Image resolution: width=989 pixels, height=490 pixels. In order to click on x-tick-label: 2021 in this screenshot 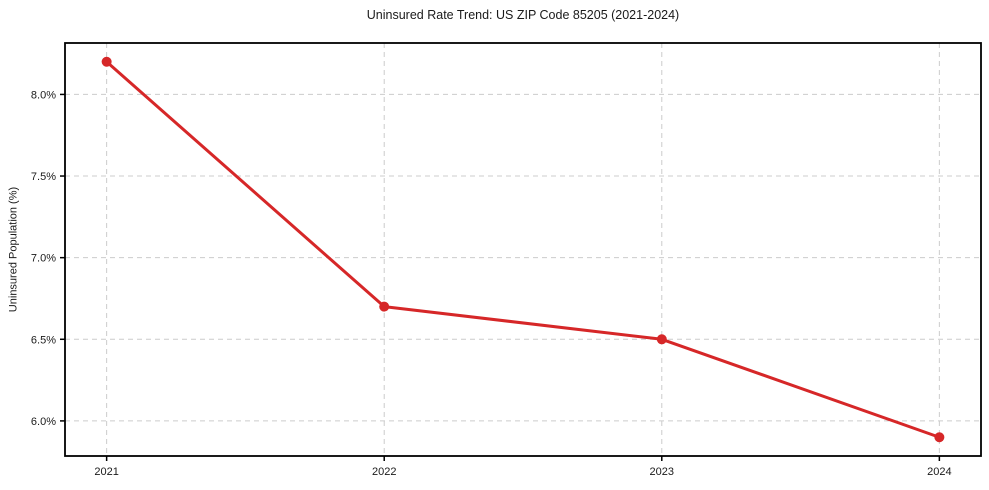, I will do `click(106, 472)`.